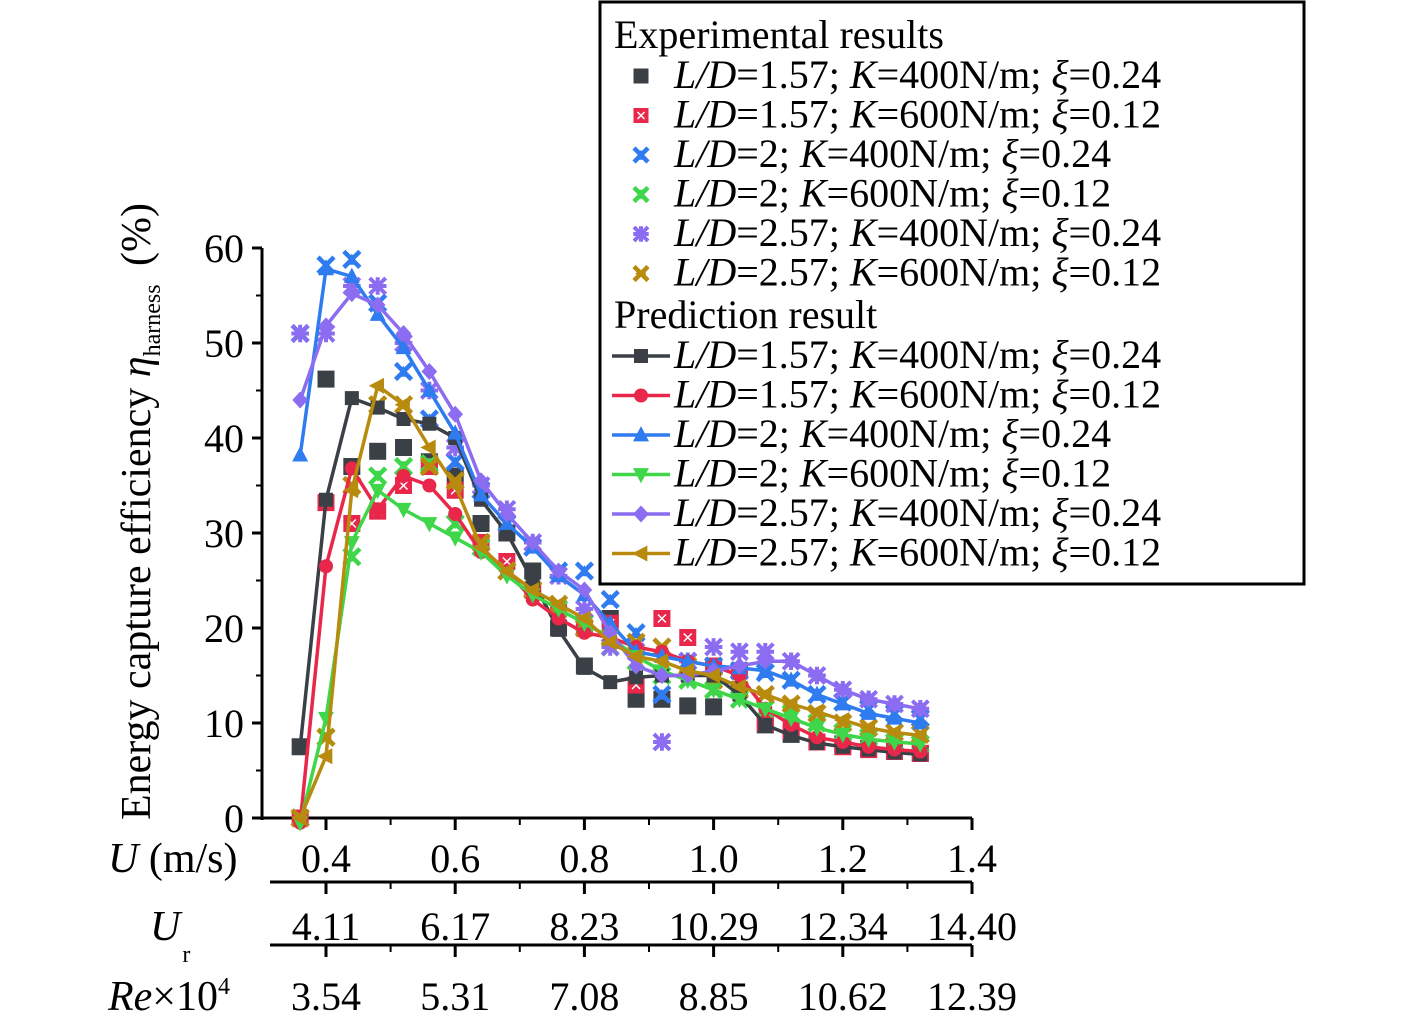 This screenshot has width=1418, height=1027. I want to click on y-tick-label: 40, so click(224, 438).